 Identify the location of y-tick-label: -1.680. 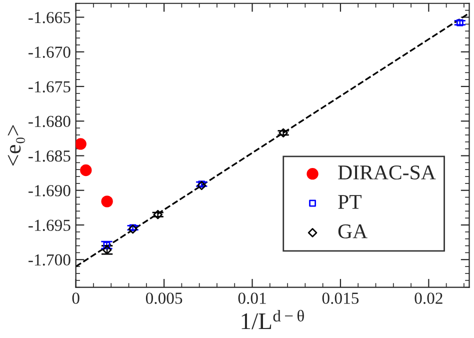
(49, 122).